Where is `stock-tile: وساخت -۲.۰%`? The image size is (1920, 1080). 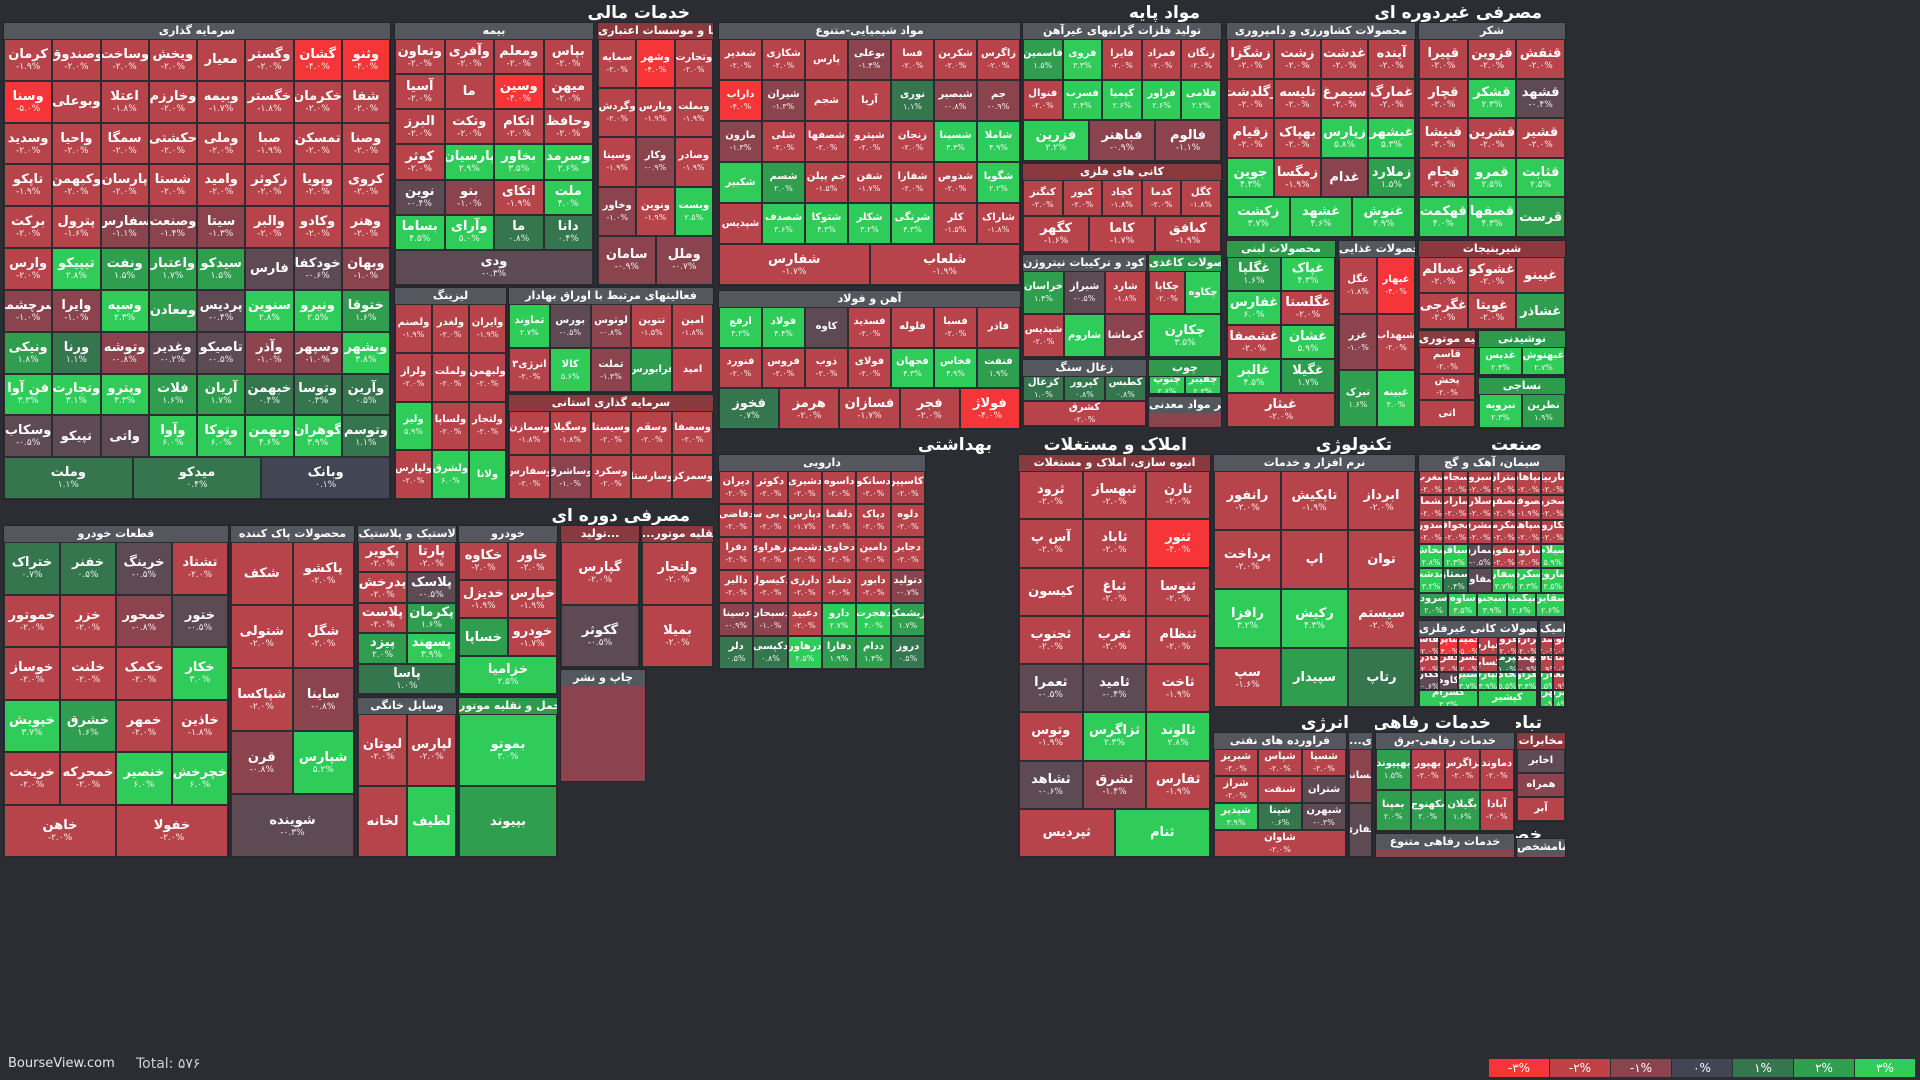 stock-tile: وساخت -۲.۰% is located at coordinates (124, 60).